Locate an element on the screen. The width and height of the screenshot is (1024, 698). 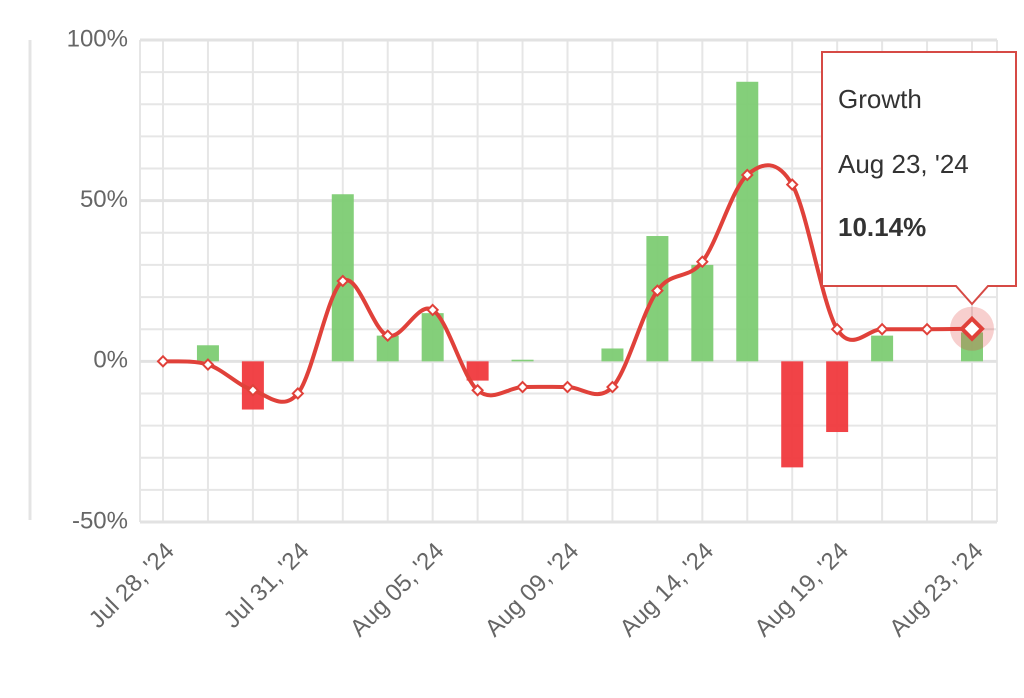
x-tick-label: Jul 31, '24 is located at coordinates (267, 586).